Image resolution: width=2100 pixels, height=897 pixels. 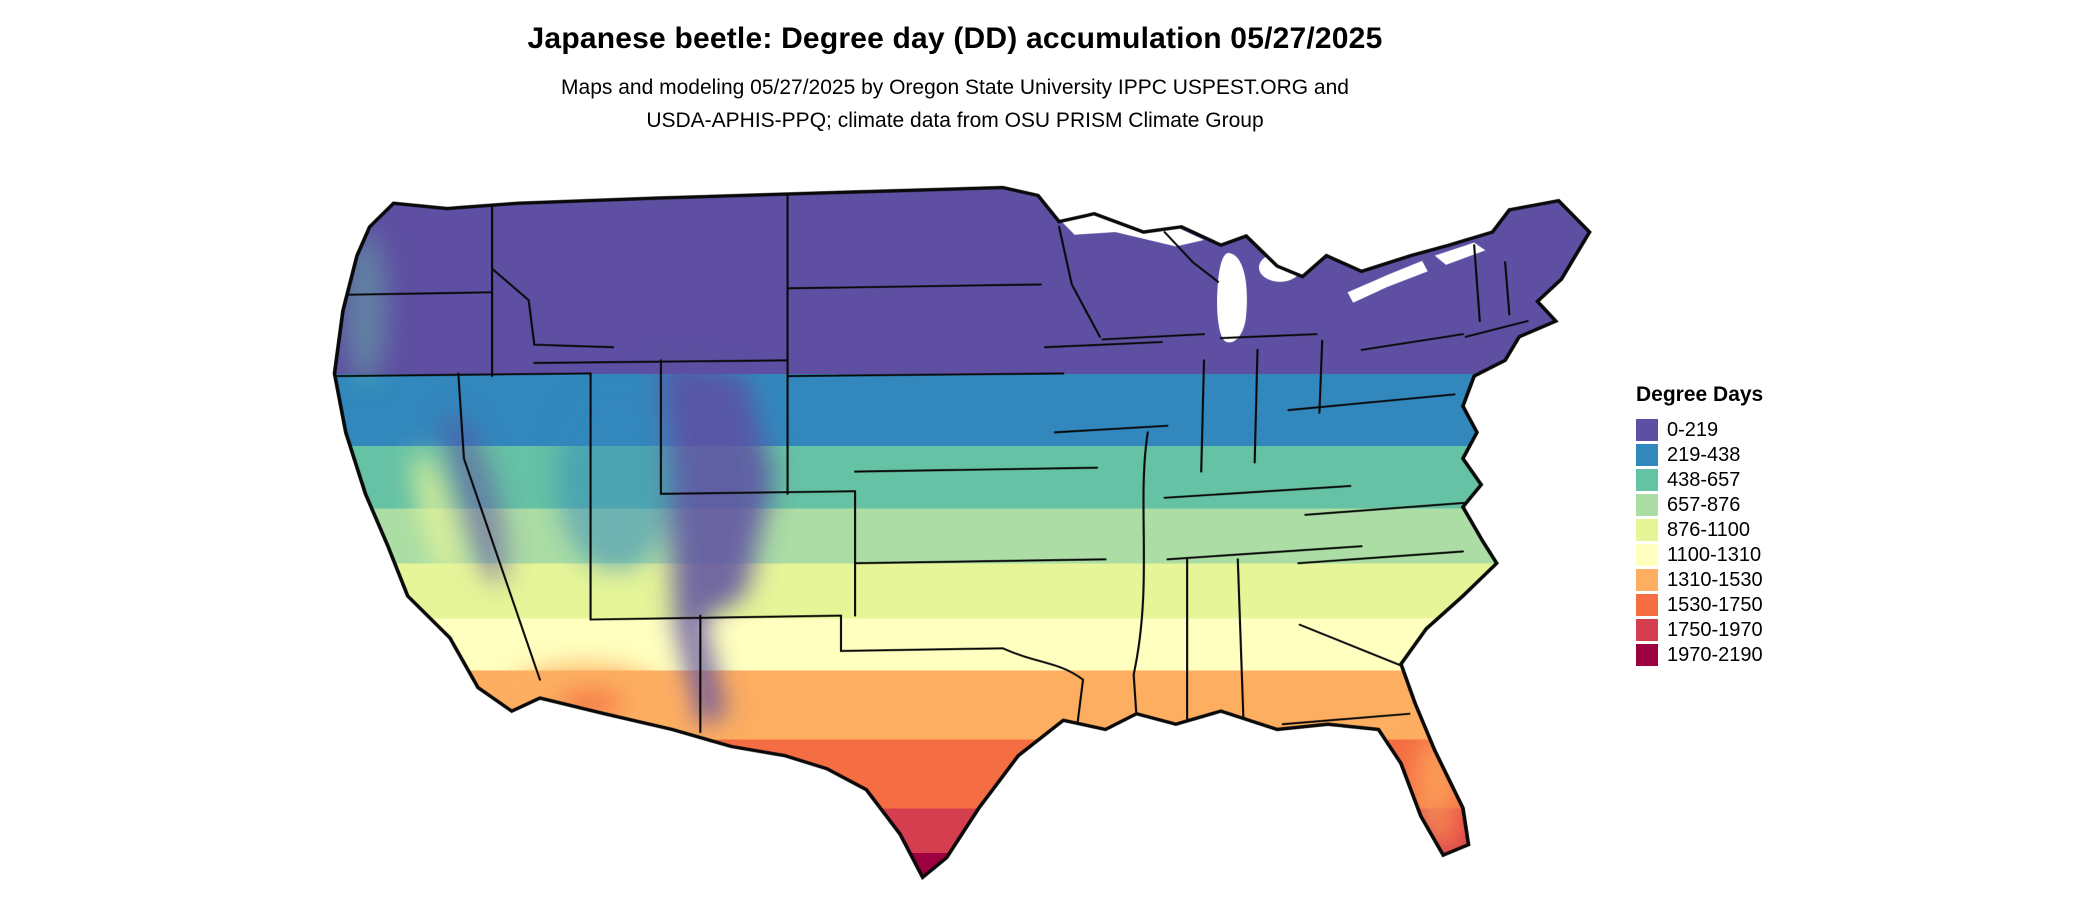 I want to click on central-valley-overlay, so click(x=437, y=517).